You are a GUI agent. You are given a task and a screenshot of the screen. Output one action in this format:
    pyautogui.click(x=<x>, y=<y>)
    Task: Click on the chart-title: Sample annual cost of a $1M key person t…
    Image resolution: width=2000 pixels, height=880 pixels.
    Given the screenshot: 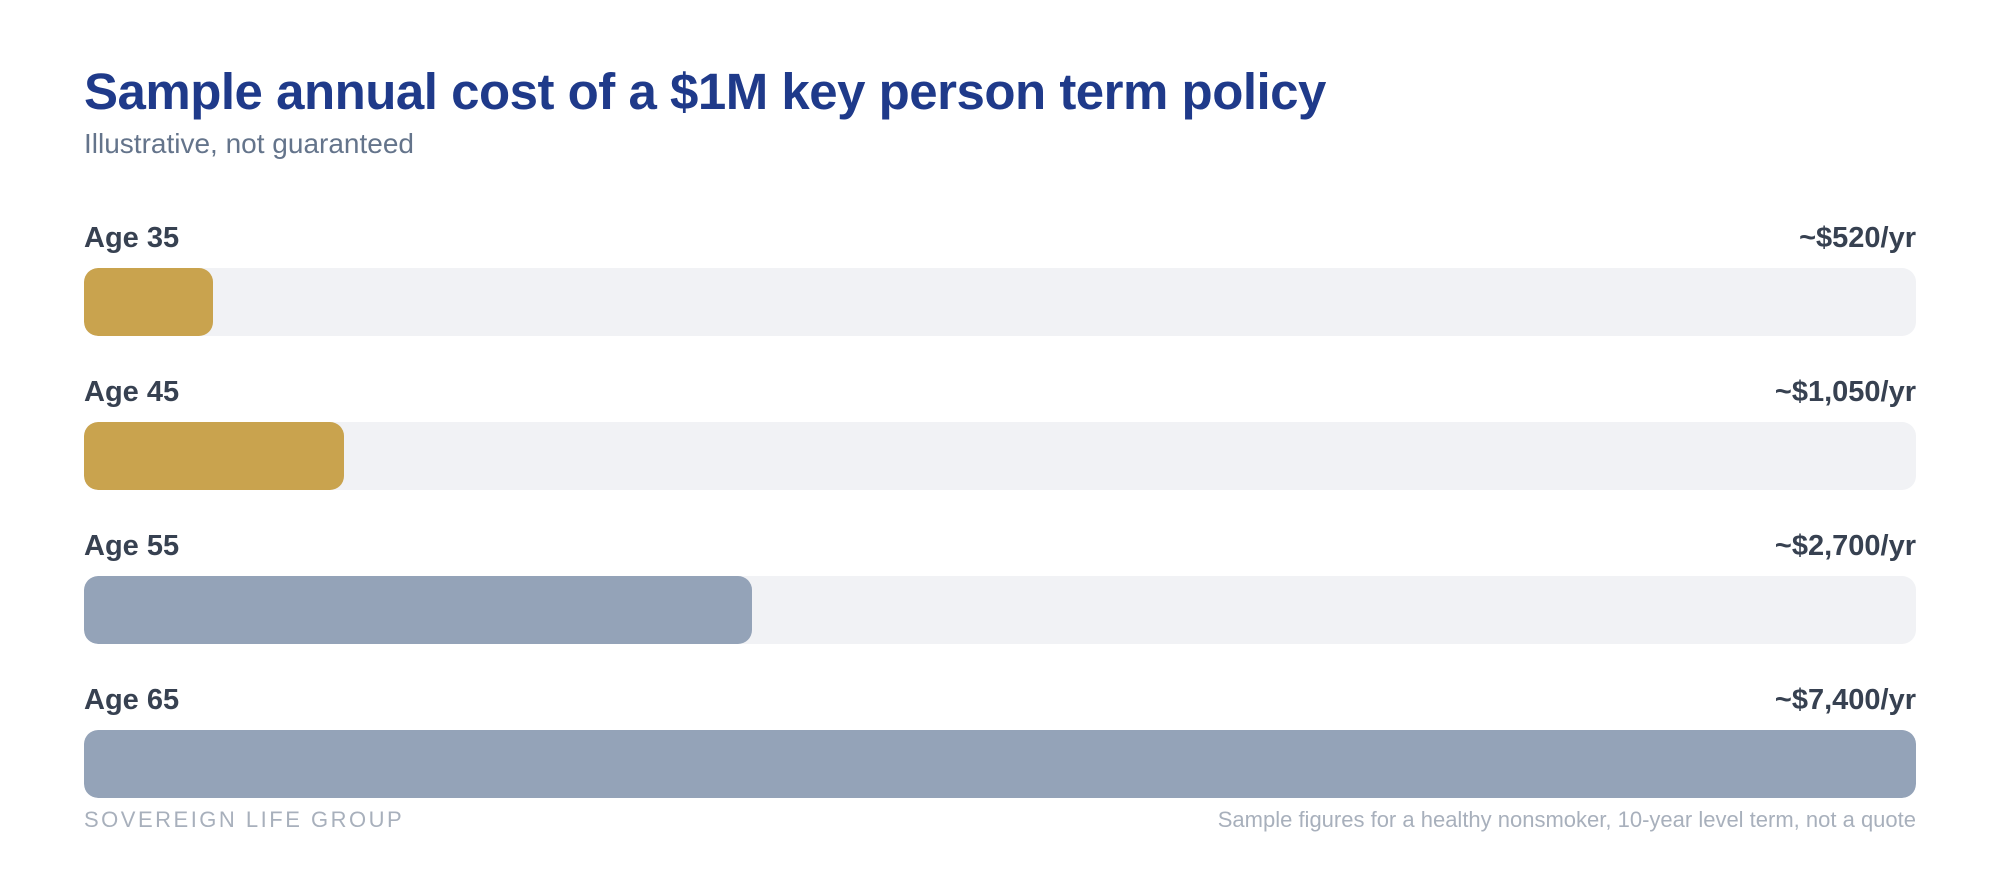 What is the action you would take?
    pyautogui.click(x=705, y=91)
    